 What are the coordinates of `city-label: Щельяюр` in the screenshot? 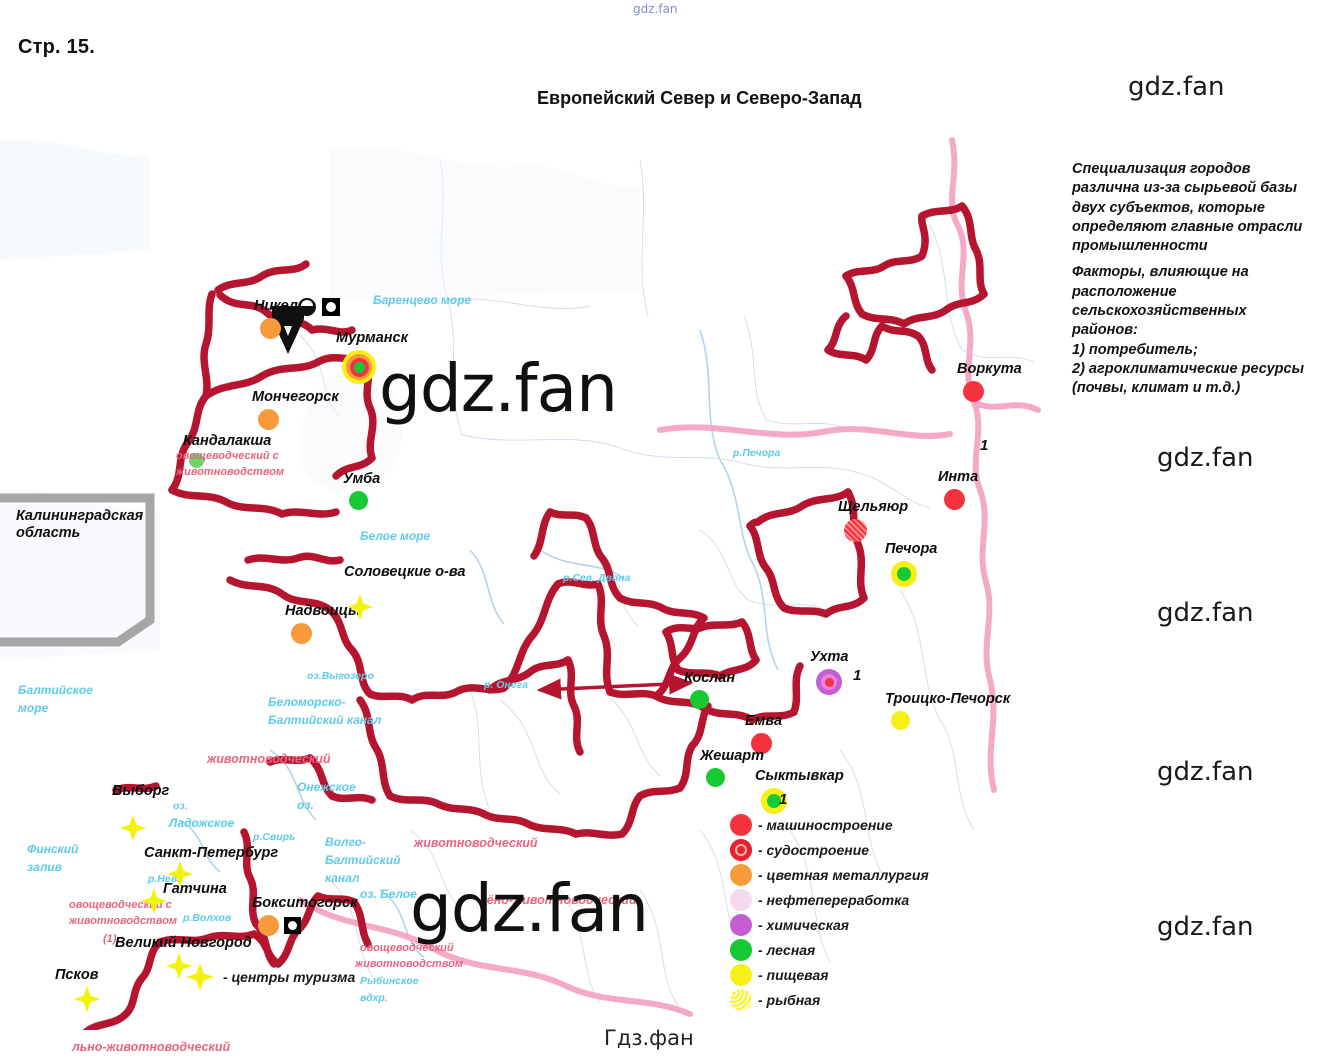 It's located at (873, 507).